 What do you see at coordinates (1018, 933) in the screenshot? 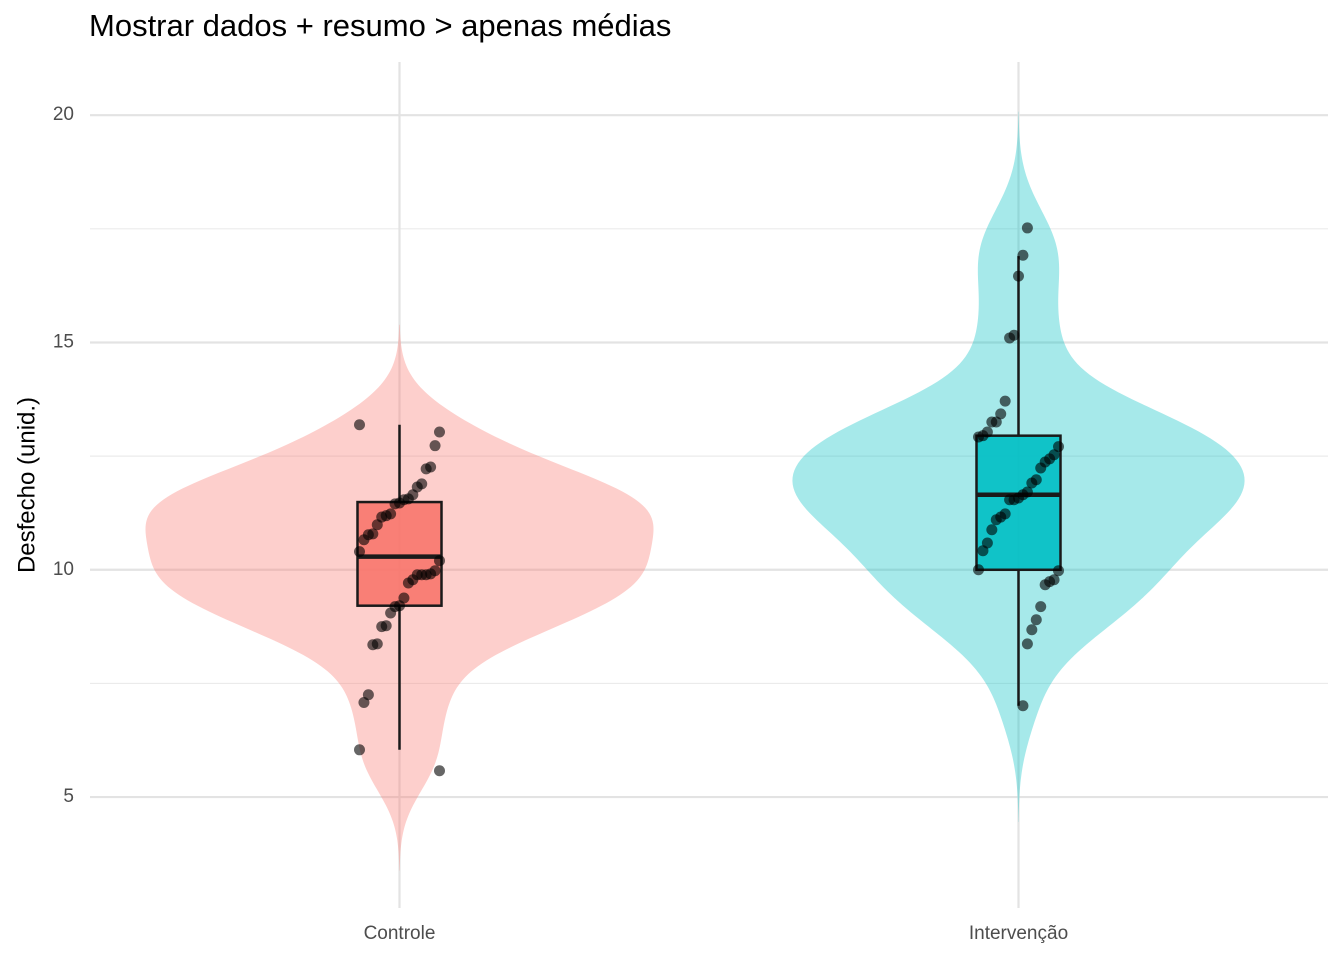
I see `x-tick-label: Intervenção` at bounding box center [1018, 933].